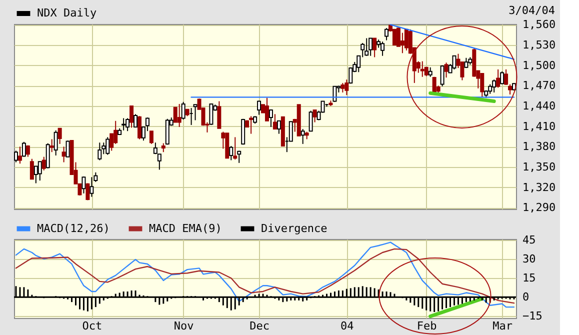 The height and width of the screenshot is (335, 579). Describe the element at coordinates (73, 228) in the screenshot. I see `legend-label: MACD(12,26)` at that location.